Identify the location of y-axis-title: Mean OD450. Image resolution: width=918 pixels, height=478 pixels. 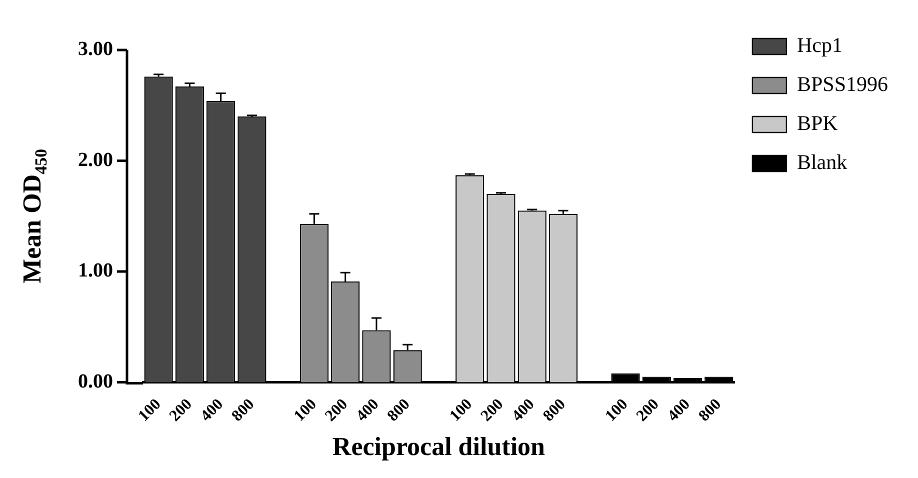
(34, 216).